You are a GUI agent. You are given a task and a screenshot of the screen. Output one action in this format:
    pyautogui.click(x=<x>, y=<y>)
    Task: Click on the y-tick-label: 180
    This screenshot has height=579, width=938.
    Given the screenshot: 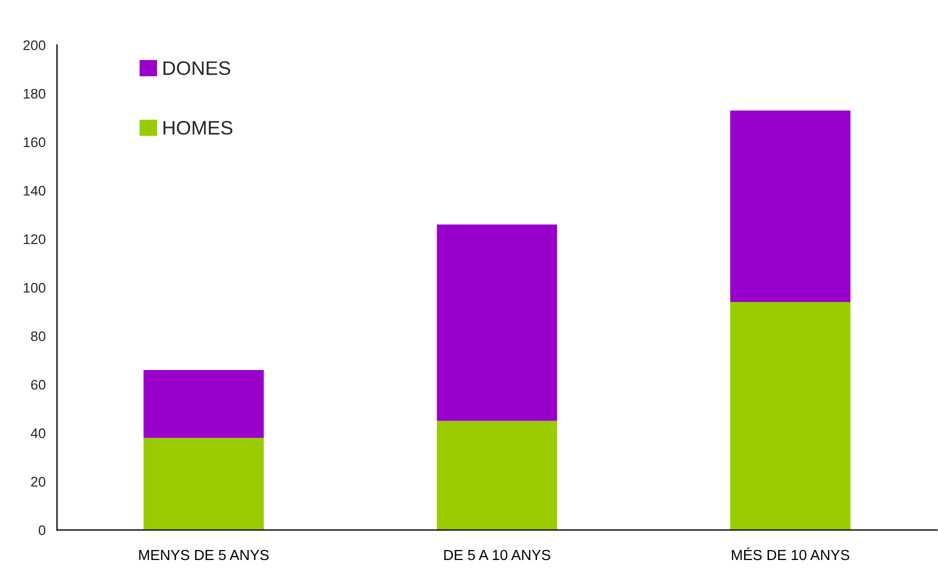 What is the action you would take?
    pyautogui.click(x=35, y=93)
    